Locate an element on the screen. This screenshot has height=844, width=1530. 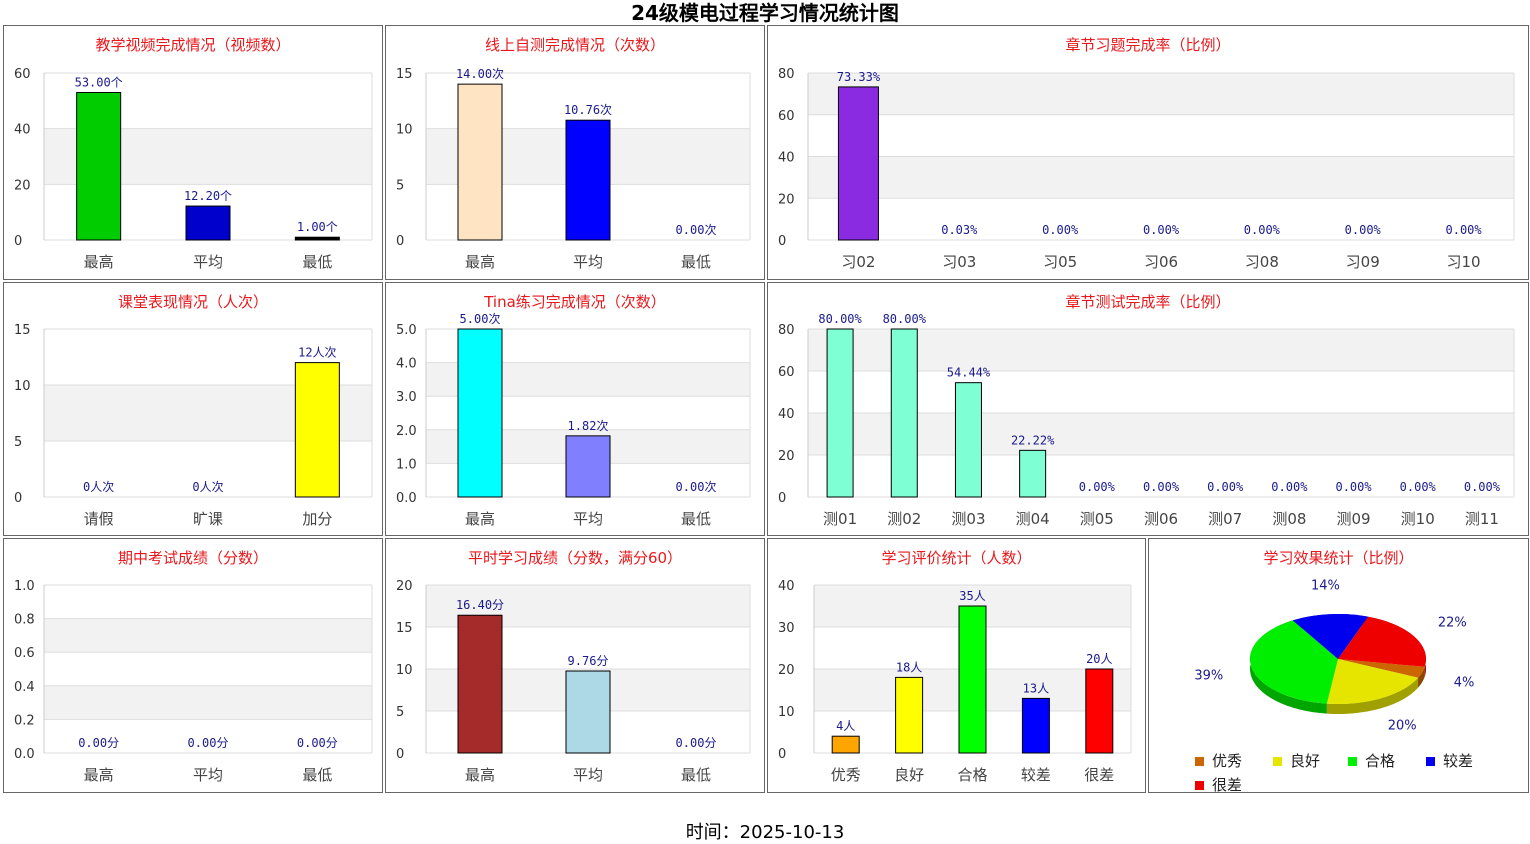
x-tick-label: 习02 is located at coordinates (858, 262).